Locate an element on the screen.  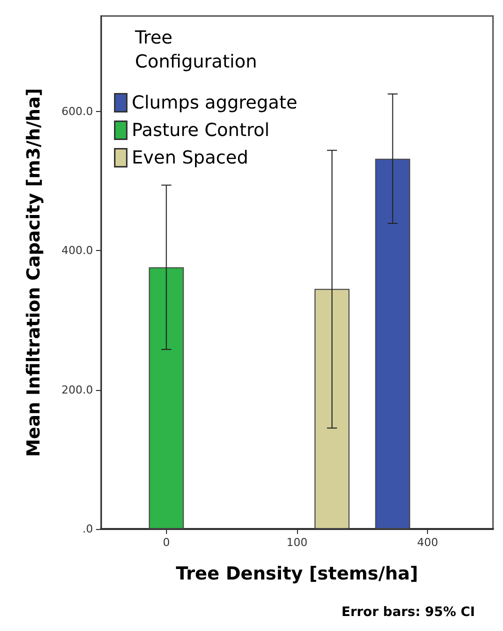
y-axis-title: Mean Infiltration Capacity [m3/h/ha] is located at coordinates (34, 272).